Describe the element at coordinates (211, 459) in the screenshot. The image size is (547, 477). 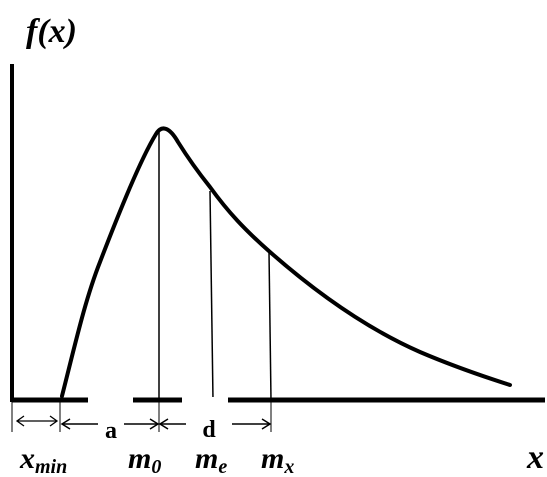
I see `label-m-e: me` at that location.